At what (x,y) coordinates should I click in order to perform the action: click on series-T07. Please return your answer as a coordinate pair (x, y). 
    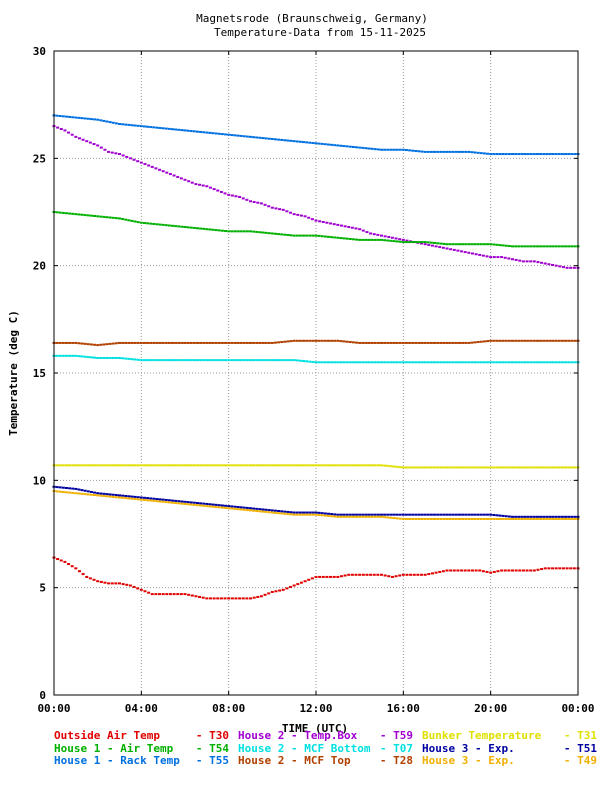
    Looking at the image, I should click on (316, 359).